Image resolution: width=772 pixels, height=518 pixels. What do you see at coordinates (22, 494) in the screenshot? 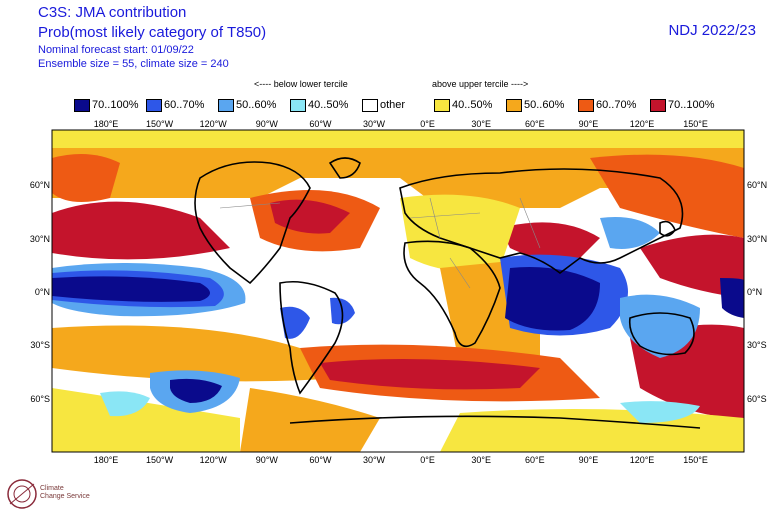
I see `c3s-logo` at bounding box center [22, 494].